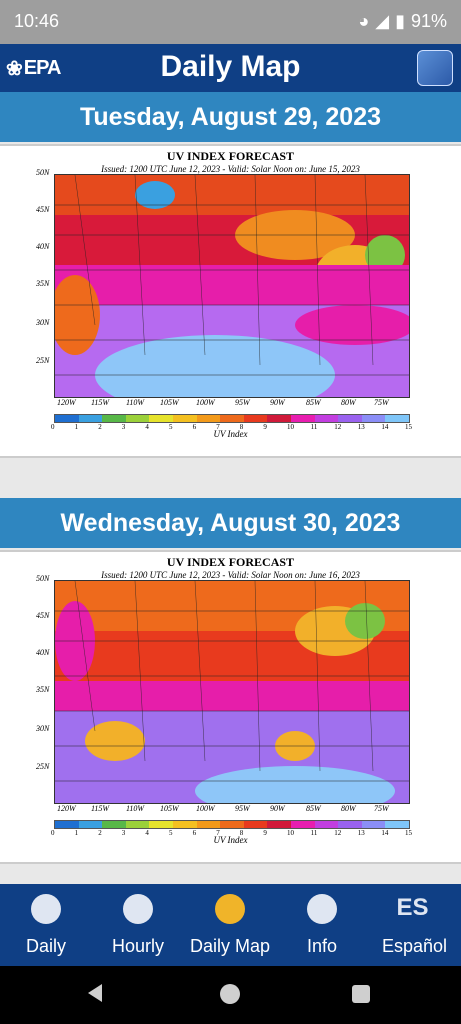 This screenshot has width=461, height=1024. Describe the element at coordinates (43, 578) in the screenshot. I see `lat-label: 50N` at that location.